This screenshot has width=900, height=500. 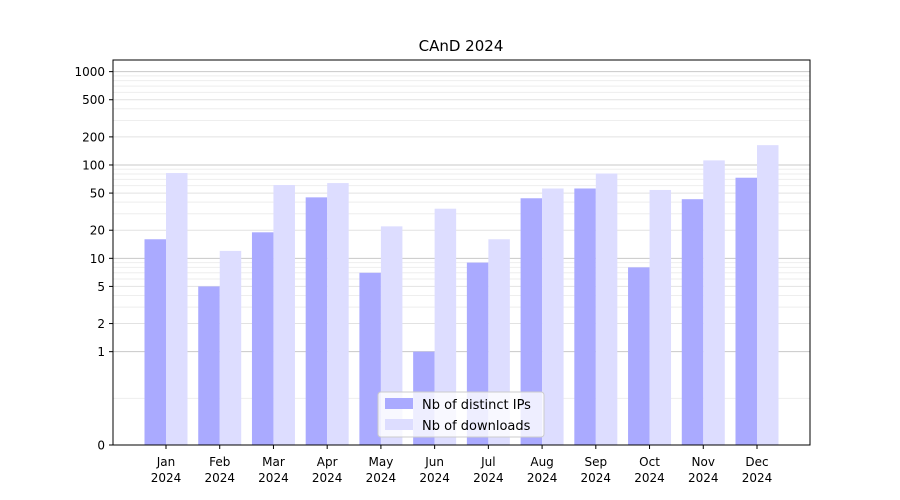 What do you see at coordinates (101, 324) in the screenshot?
I see `y-tick-label: 2` at bounding box center [101, 324].